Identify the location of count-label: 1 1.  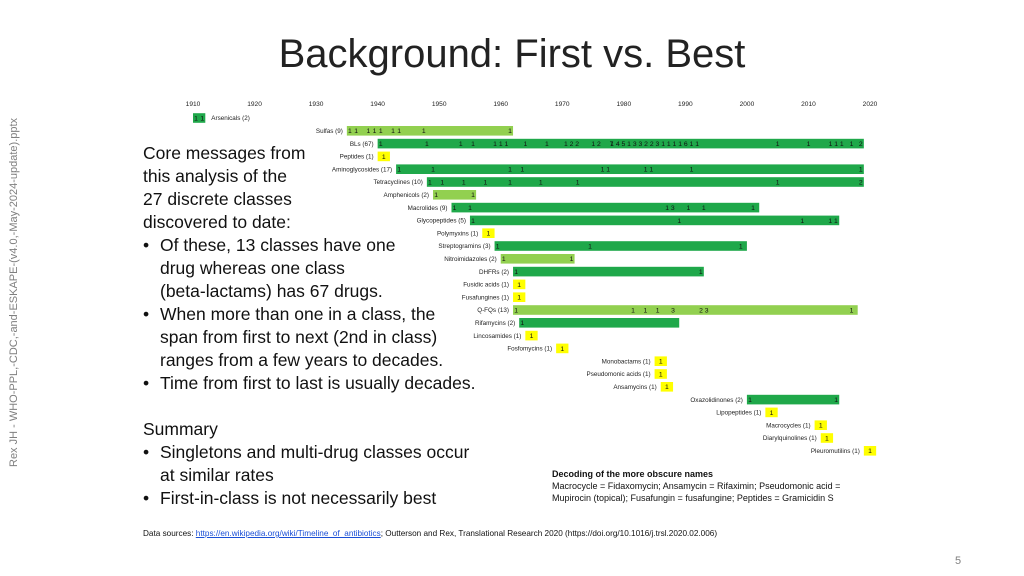
(606, 170).